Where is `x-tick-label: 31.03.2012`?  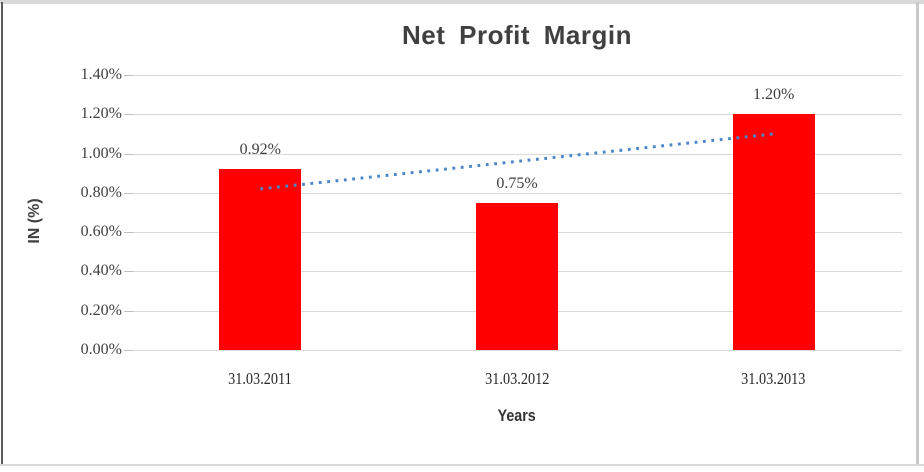
x-tick-label: 31.03.2012 is located at coordinates (517, 379).